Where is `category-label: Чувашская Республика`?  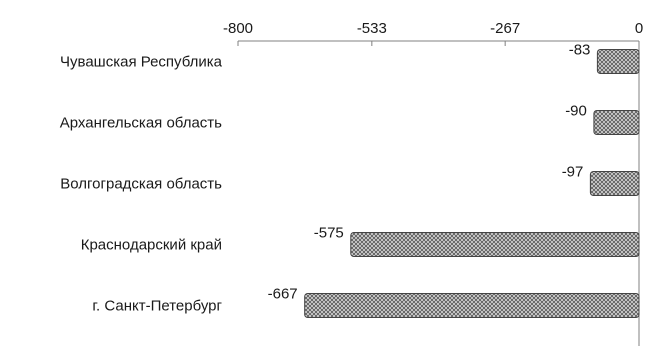 category-label: Чувашская Республика is located at coordinates (141, 62).